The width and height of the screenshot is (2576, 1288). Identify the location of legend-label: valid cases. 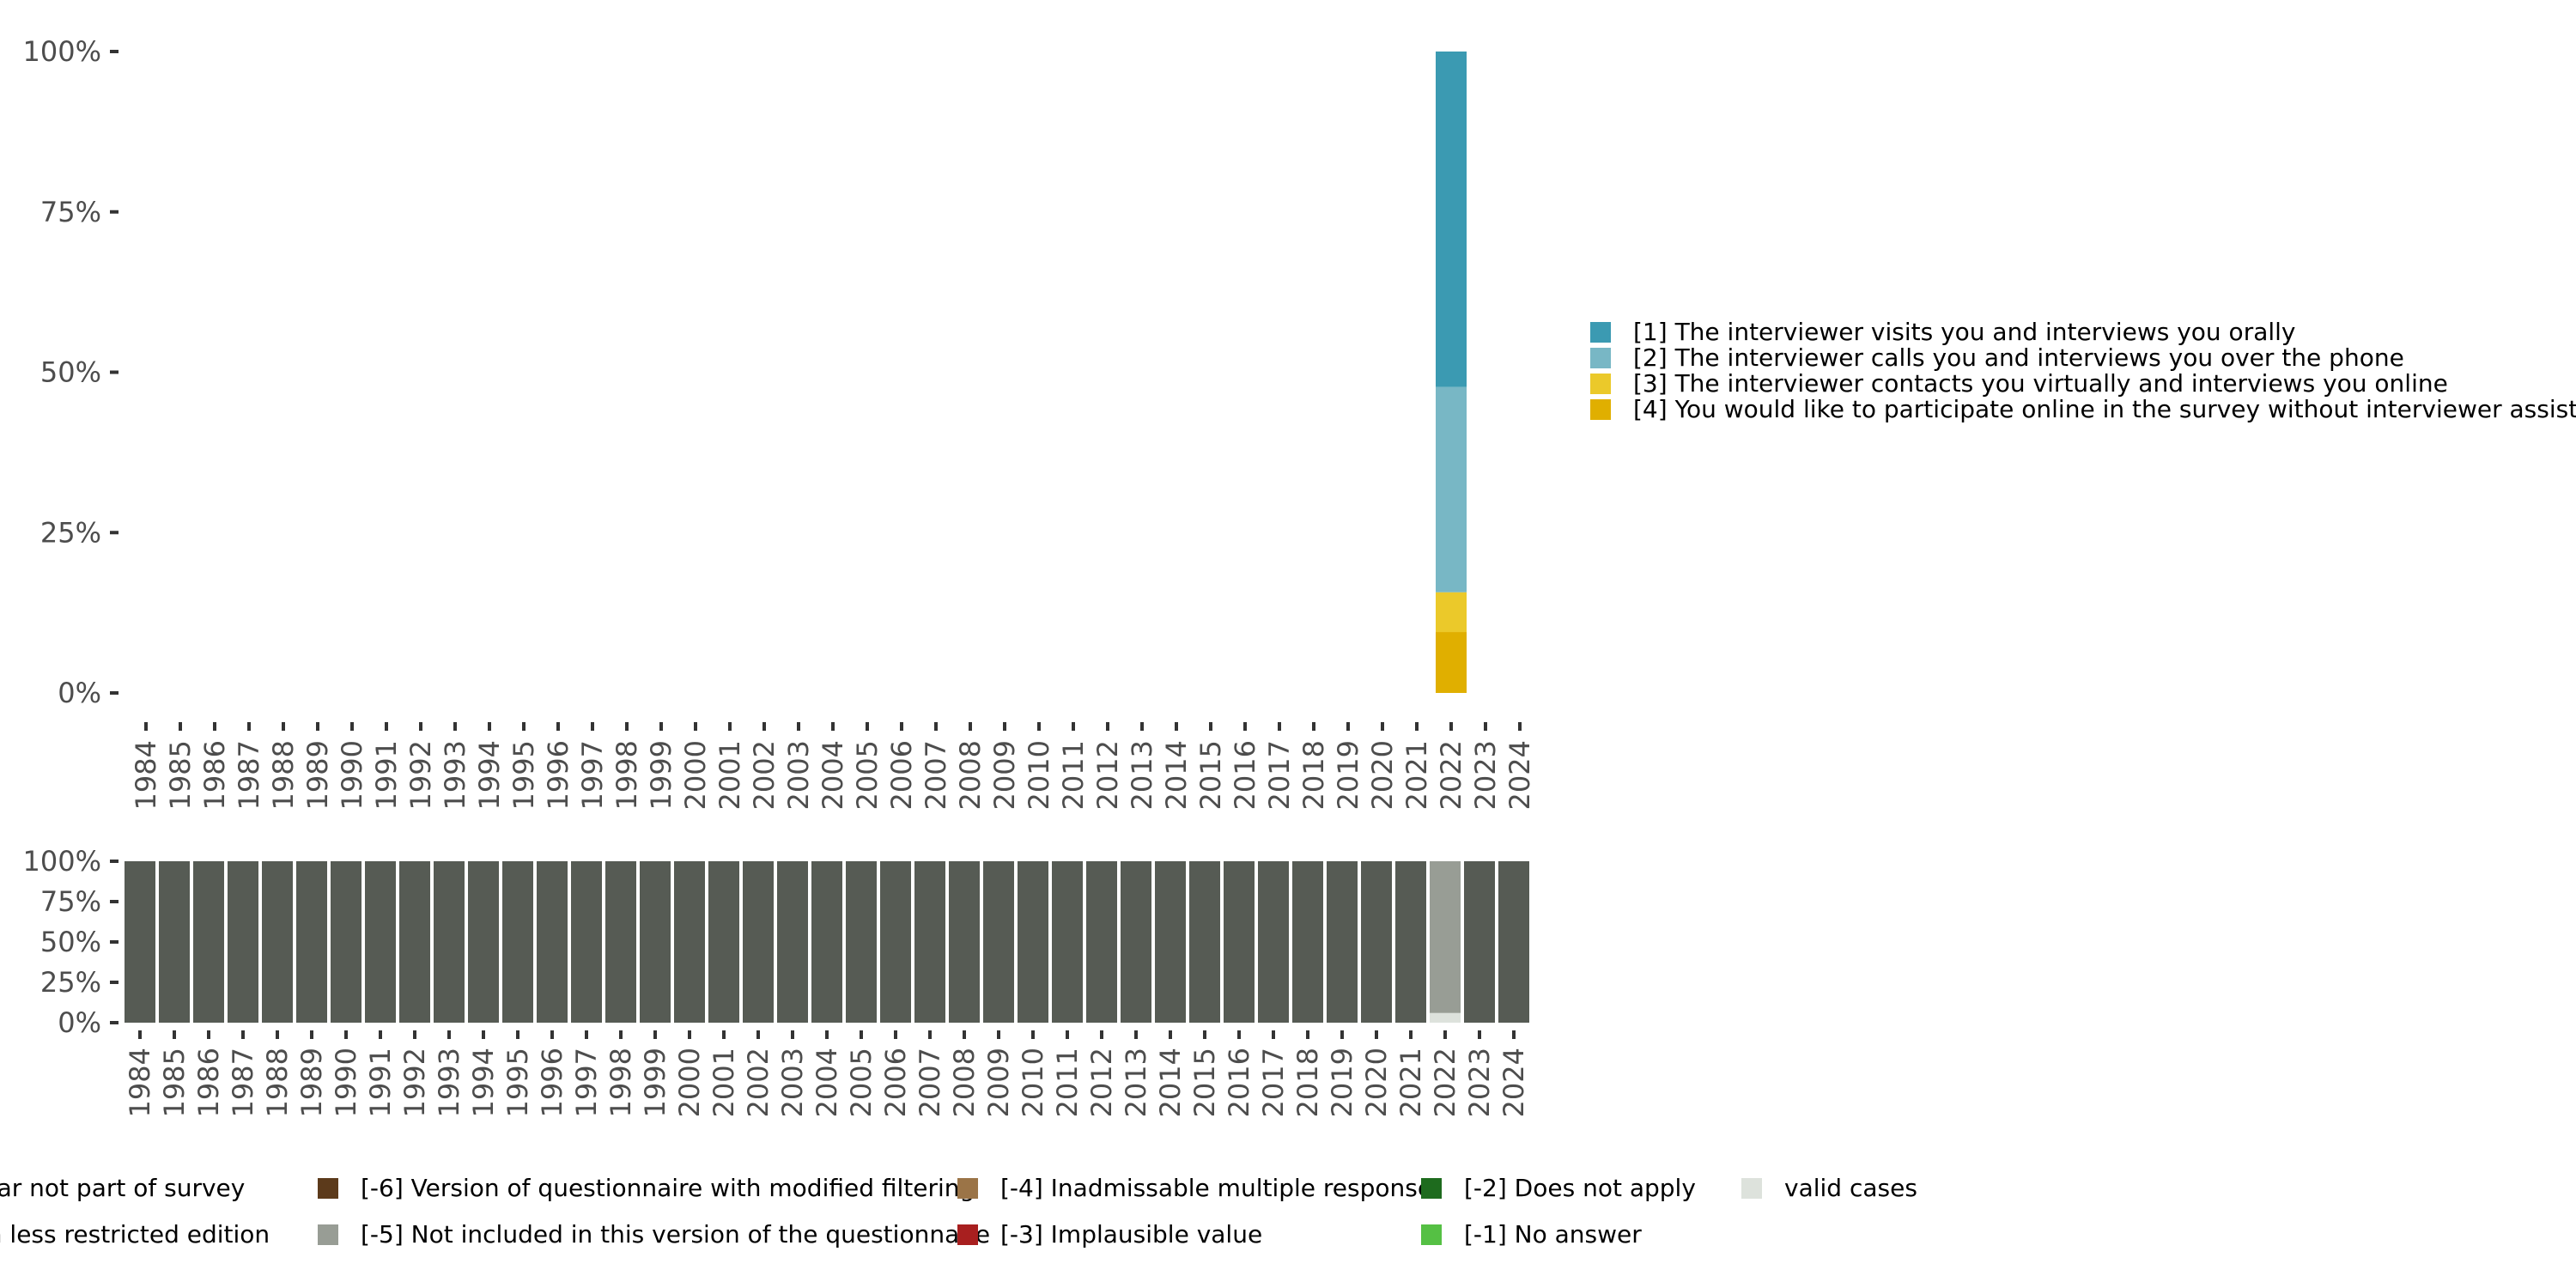
(1850, 1188).